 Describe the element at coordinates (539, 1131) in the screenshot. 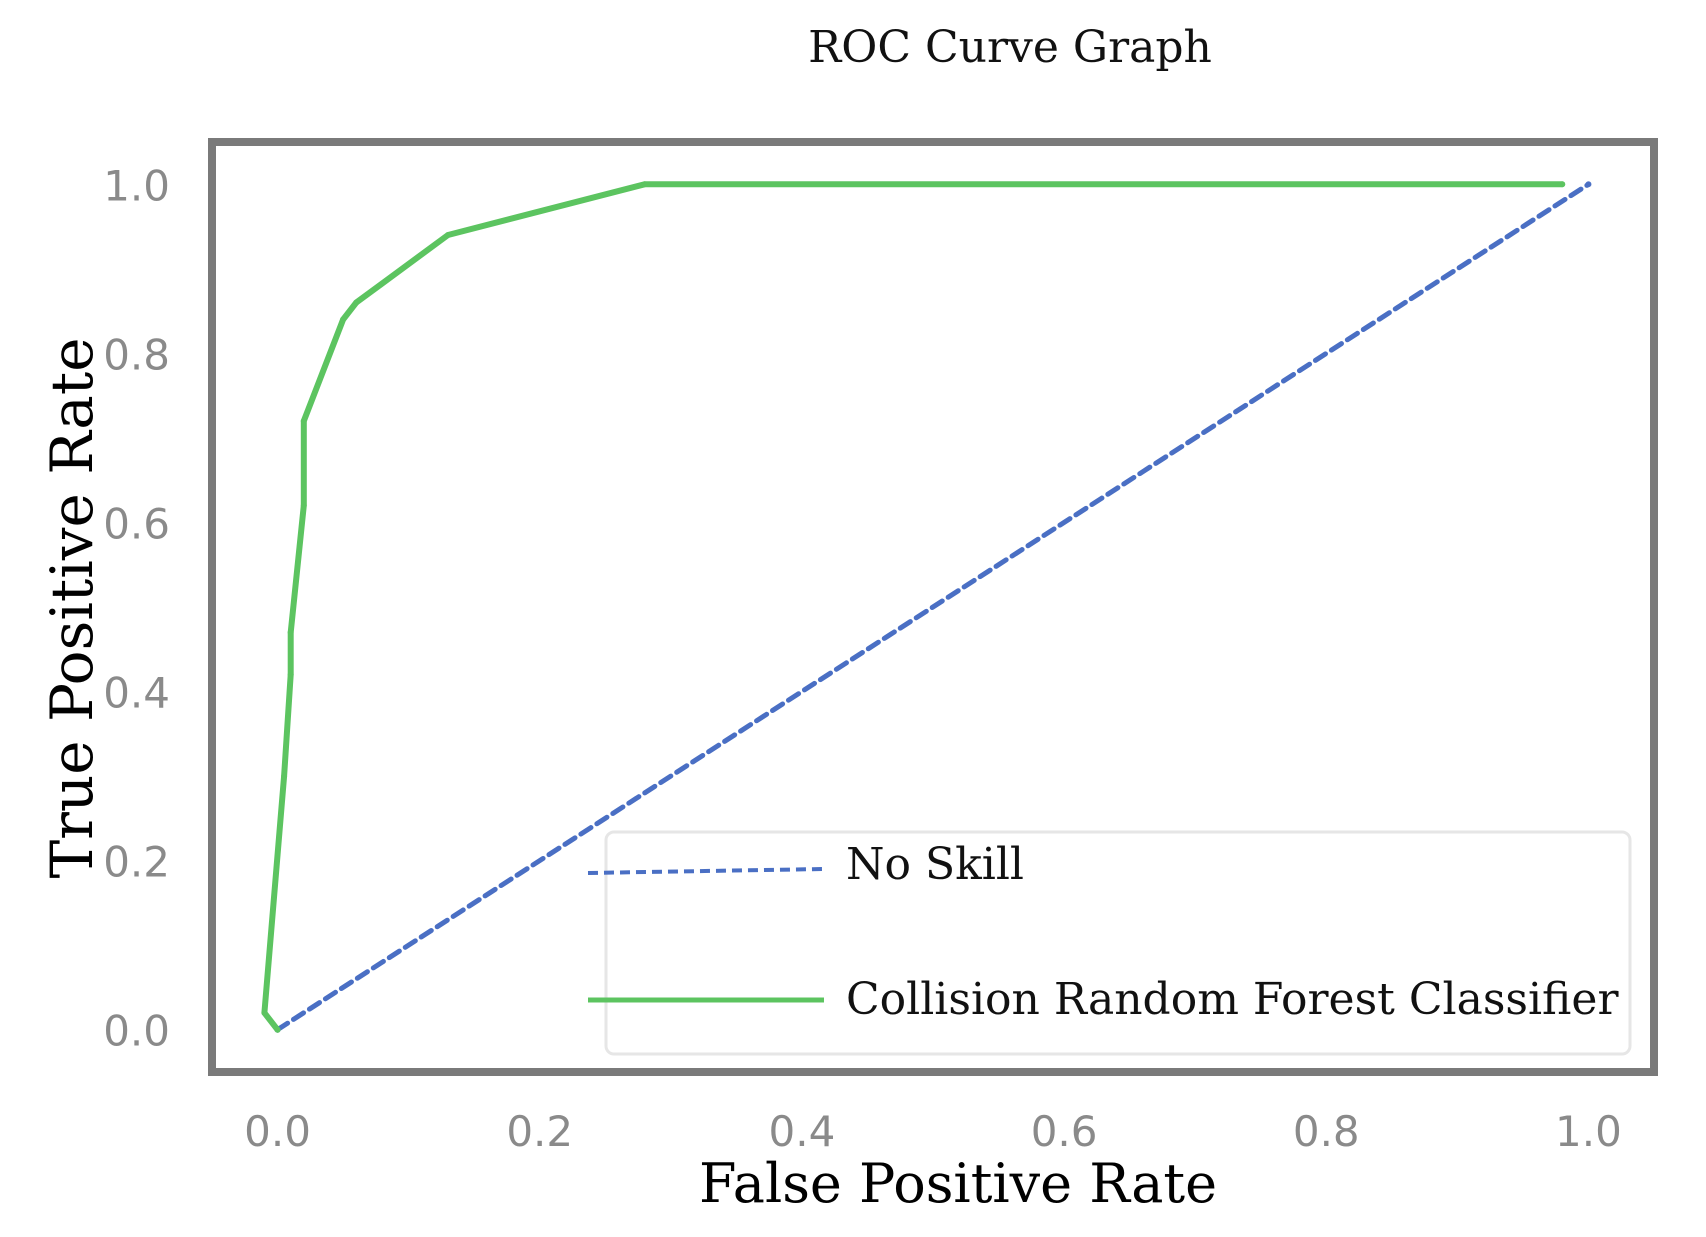

I see `x-tick-label: 0.2` at that location.